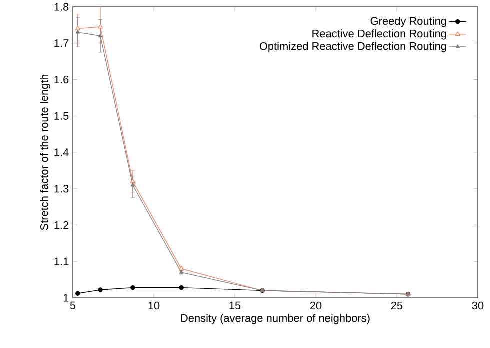 The width and height of the screenshot is (490, 348). Describe the element at coordinates (235, 306) in the screenshot. I see `x-tick-label: 15` at that location.